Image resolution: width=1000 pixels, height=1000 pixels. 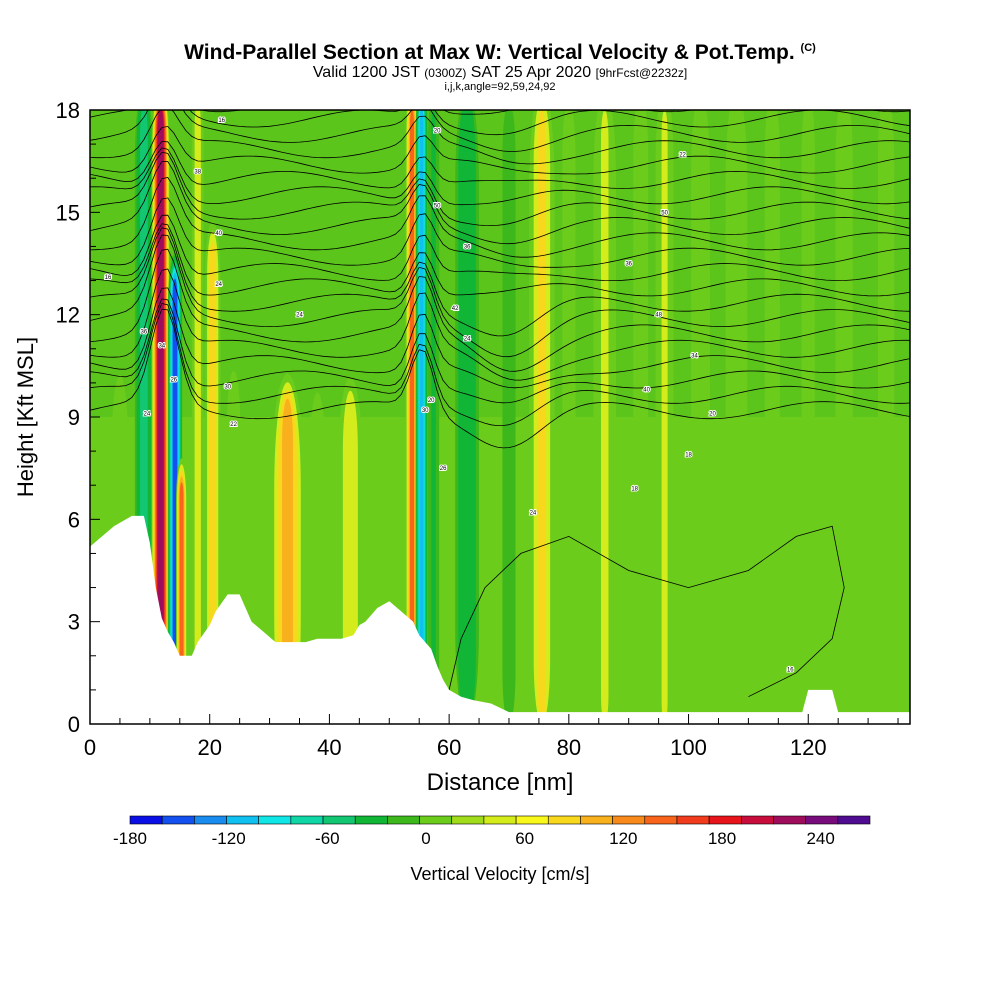 I want to click on contour-label: 34, so click(x=694, y=357).